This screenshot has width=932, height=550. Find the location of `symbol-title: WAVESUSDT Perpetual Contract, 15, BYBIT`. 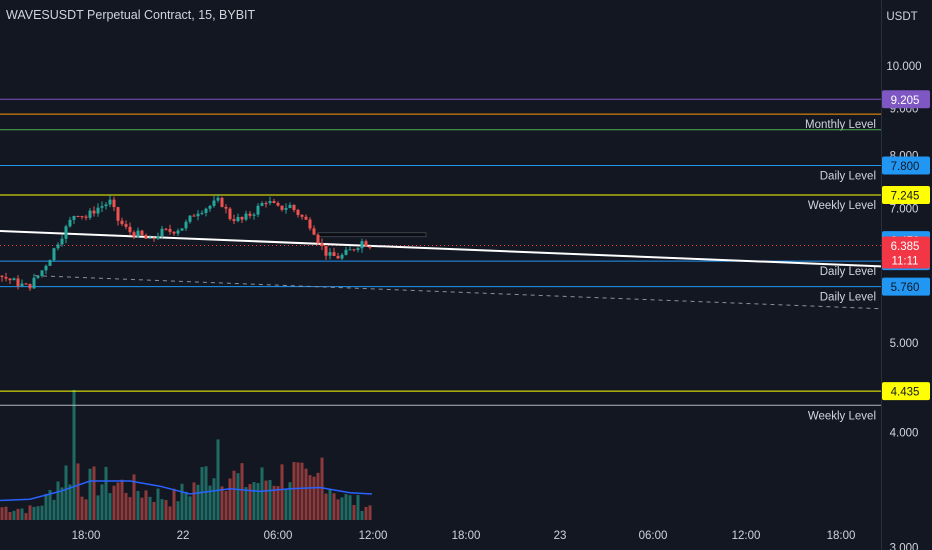

symbol-title: WAVESUSDT Perpetual Contract, 15, BYBIT is located at coordinates (131, 15).